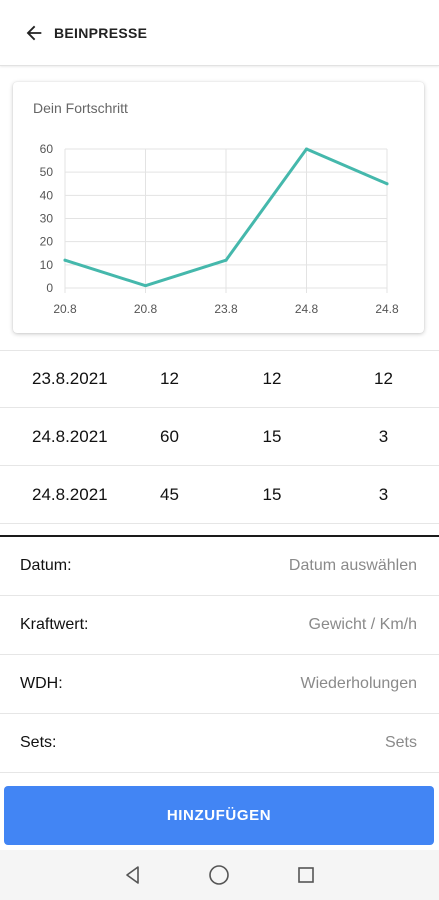  I want to click on force-row: Kraftwert:, so click(219, 625).